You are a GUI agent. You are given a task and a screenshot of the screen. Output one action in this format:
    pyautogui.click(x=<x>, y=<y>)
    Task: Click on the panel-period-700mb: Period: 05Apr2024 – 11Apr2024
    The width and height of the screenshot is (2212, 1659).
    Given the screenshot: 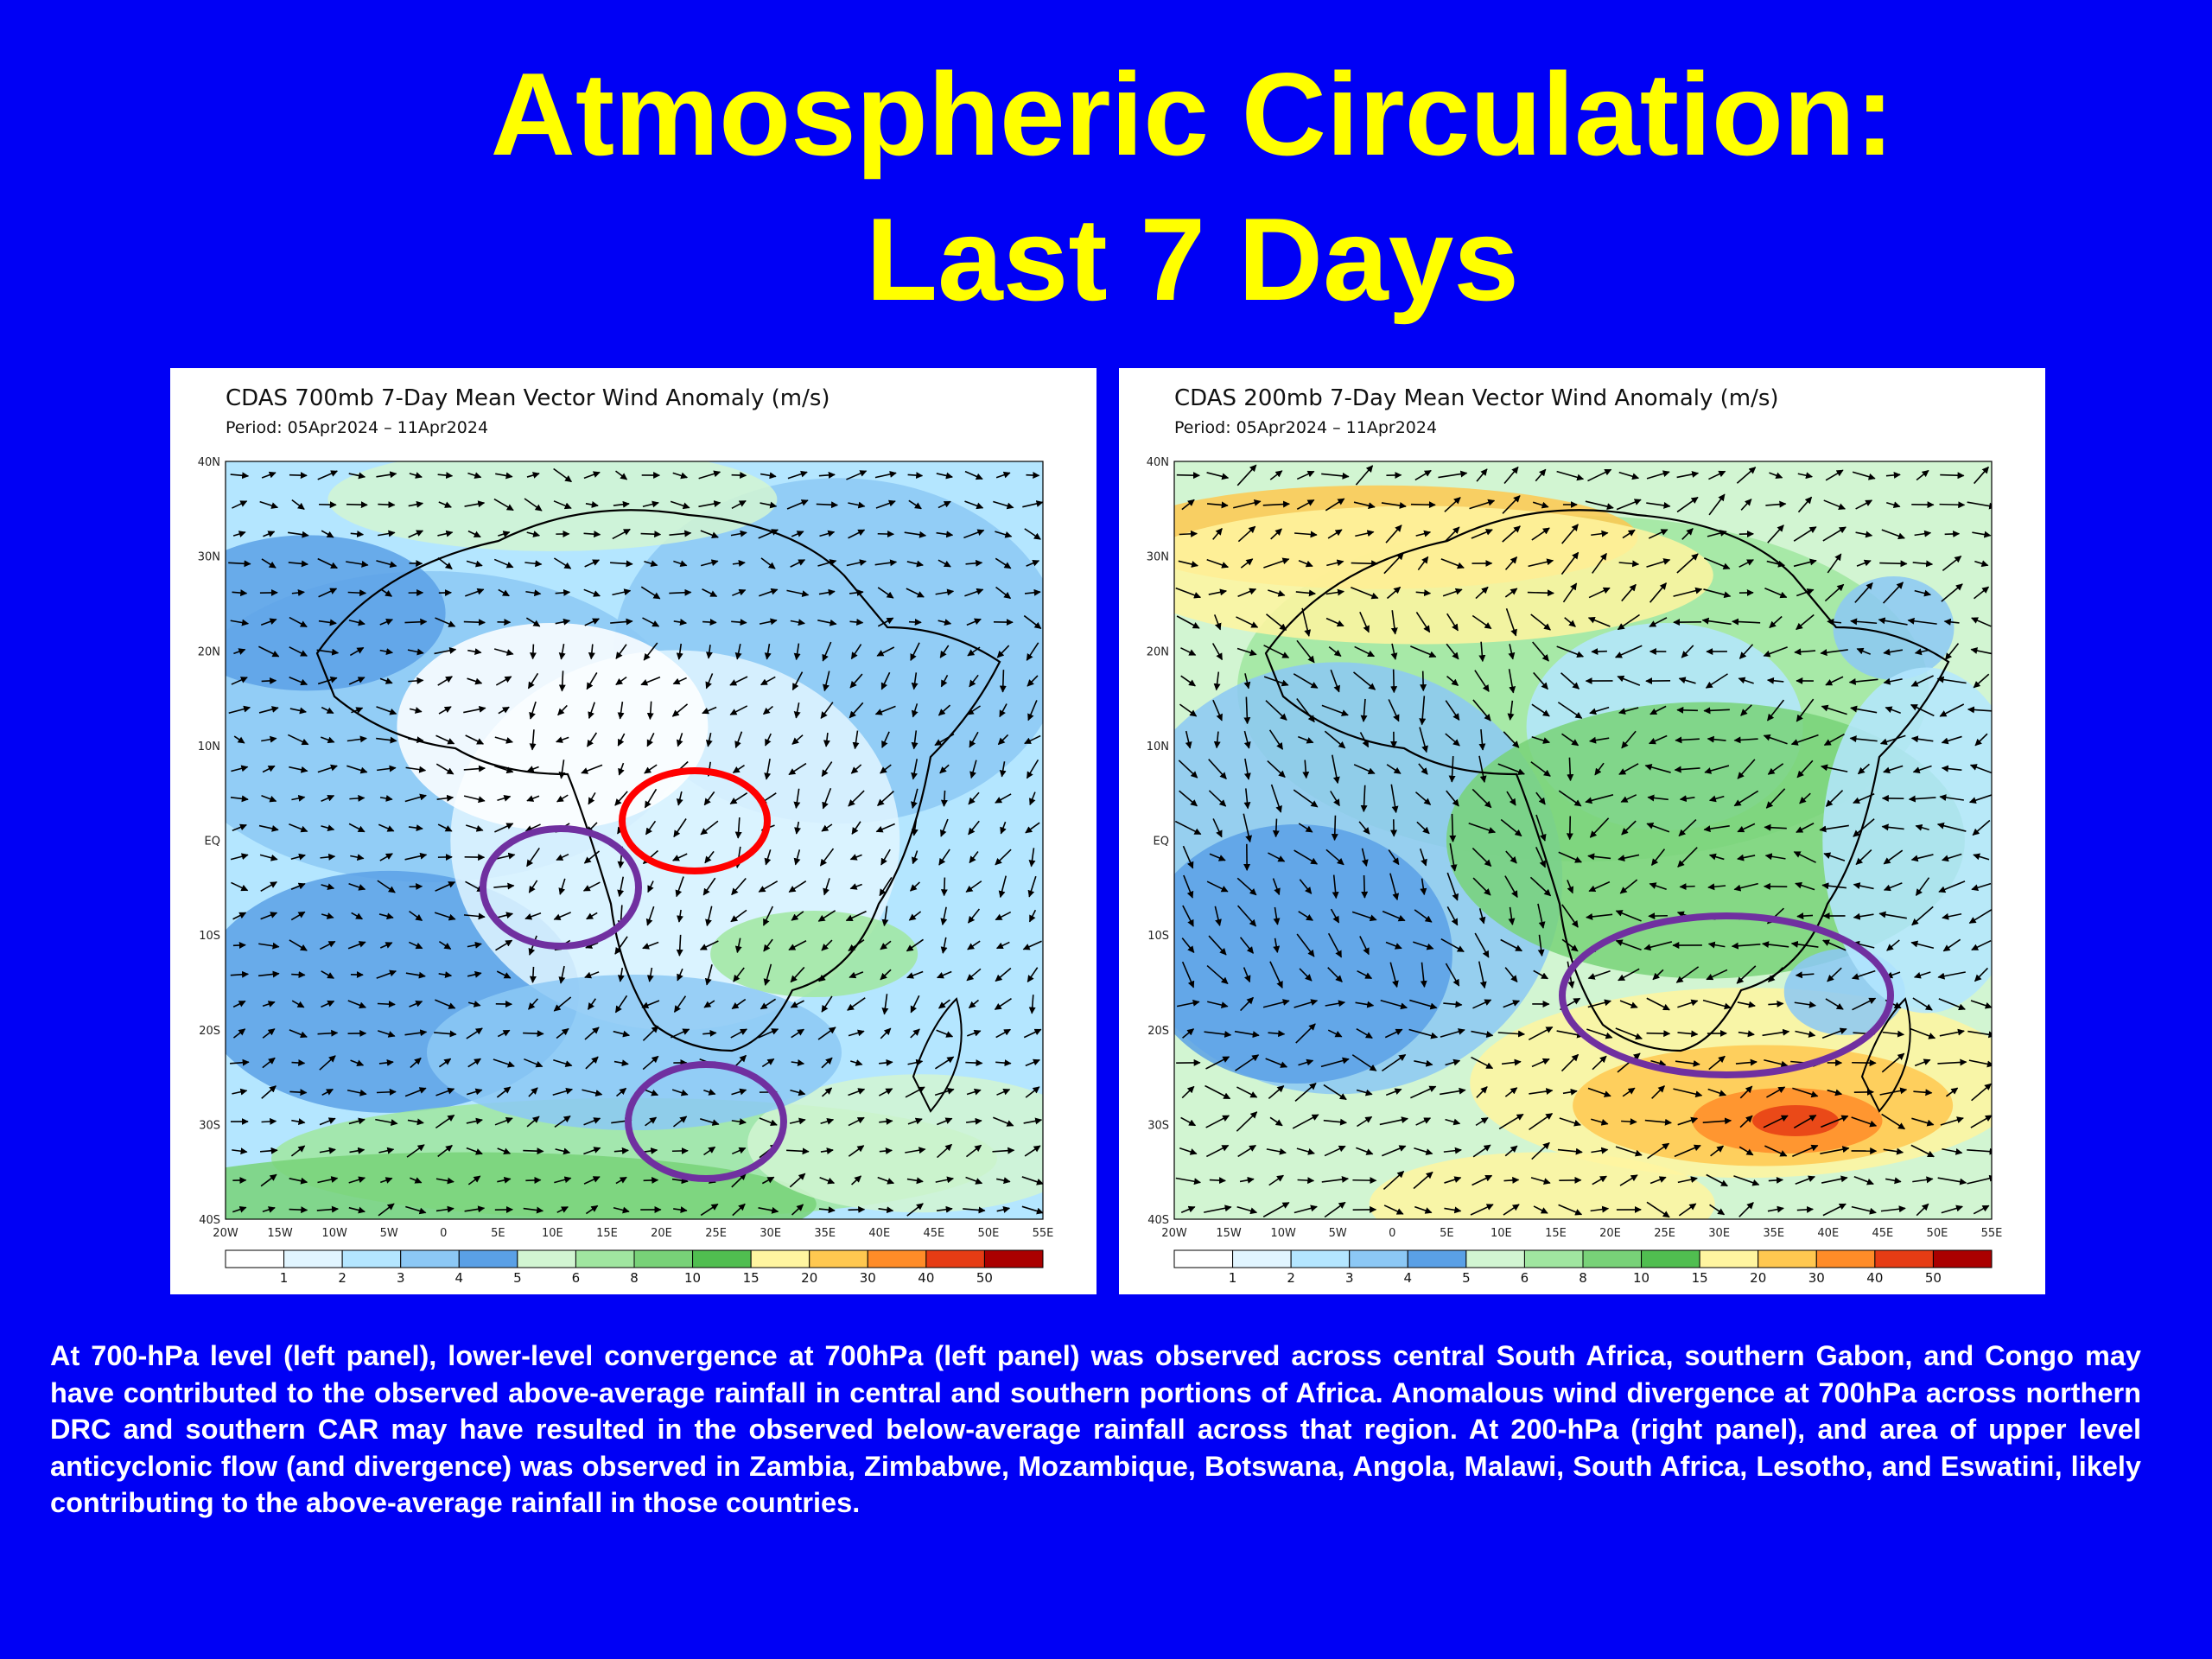 What is the action you would take?
    pyautogui.click(x=357, y=427)
    